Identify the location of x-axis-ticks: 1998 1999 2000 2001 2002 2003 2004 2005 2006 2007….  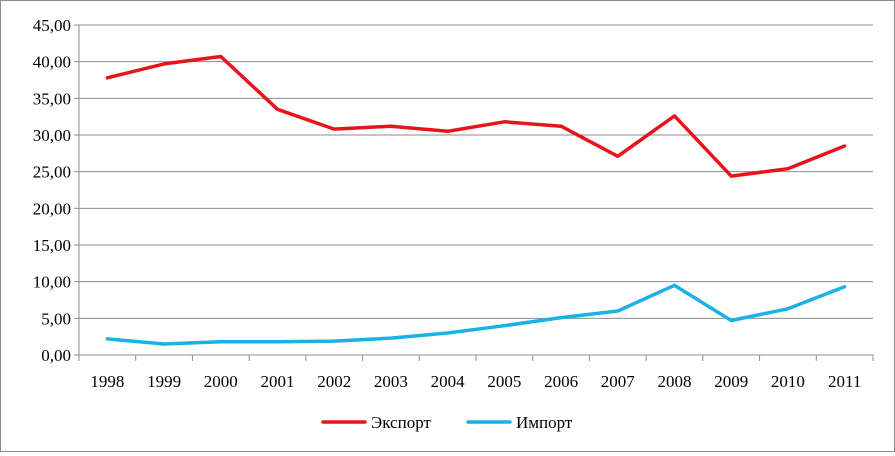
(475, 381).